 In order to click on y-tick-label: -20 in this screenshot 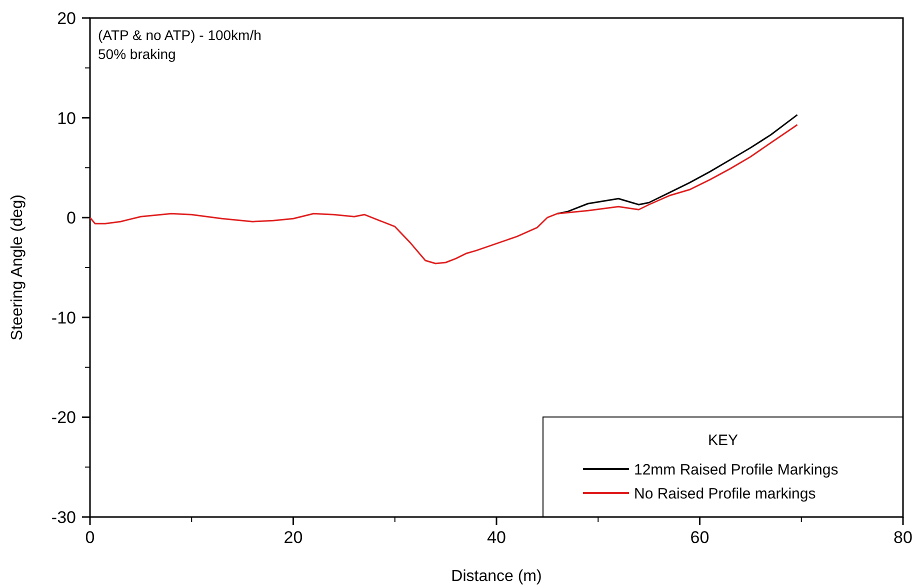, I will do `click(63, 418)`.